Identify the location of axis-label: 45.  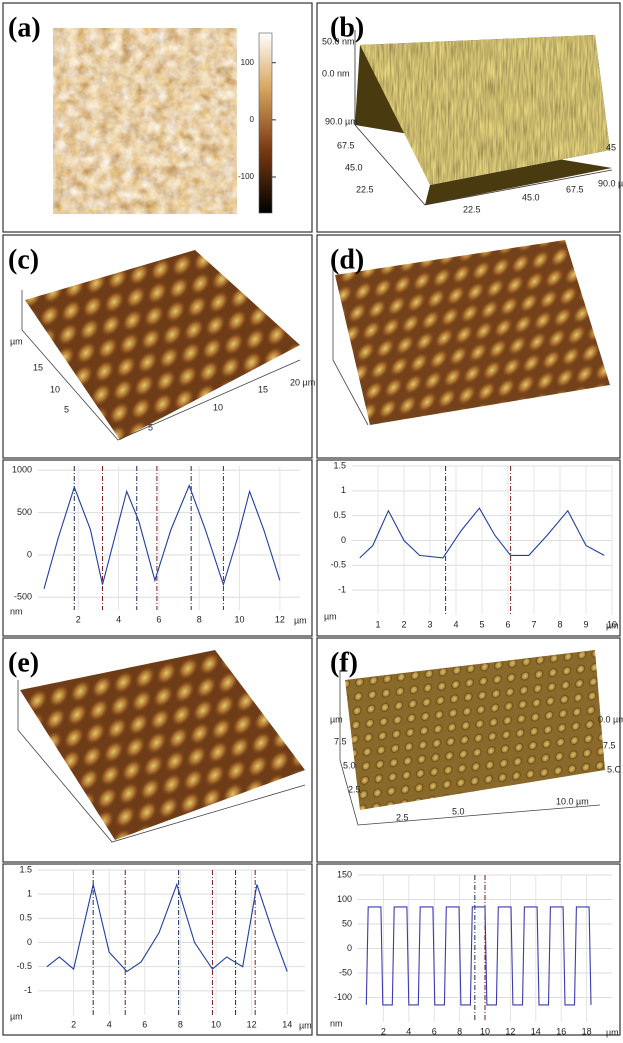
(611, 147).